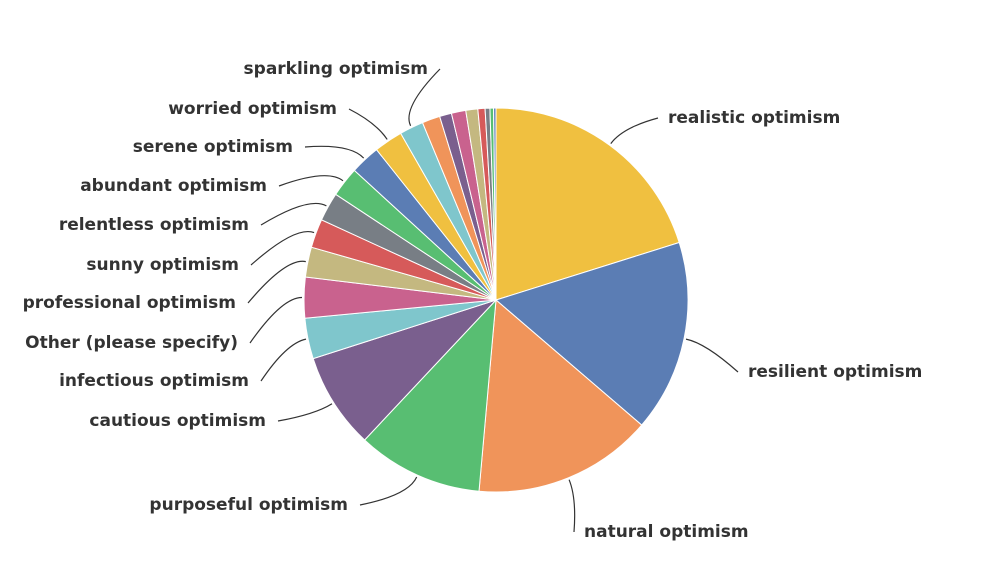 Image resolution: width=1000 pixels, height=576 pixels. What do you see at coordinates (560, 395) in the screenshot?
I see `pie-slice-natural-optimism` at bounding box center [560, 395].